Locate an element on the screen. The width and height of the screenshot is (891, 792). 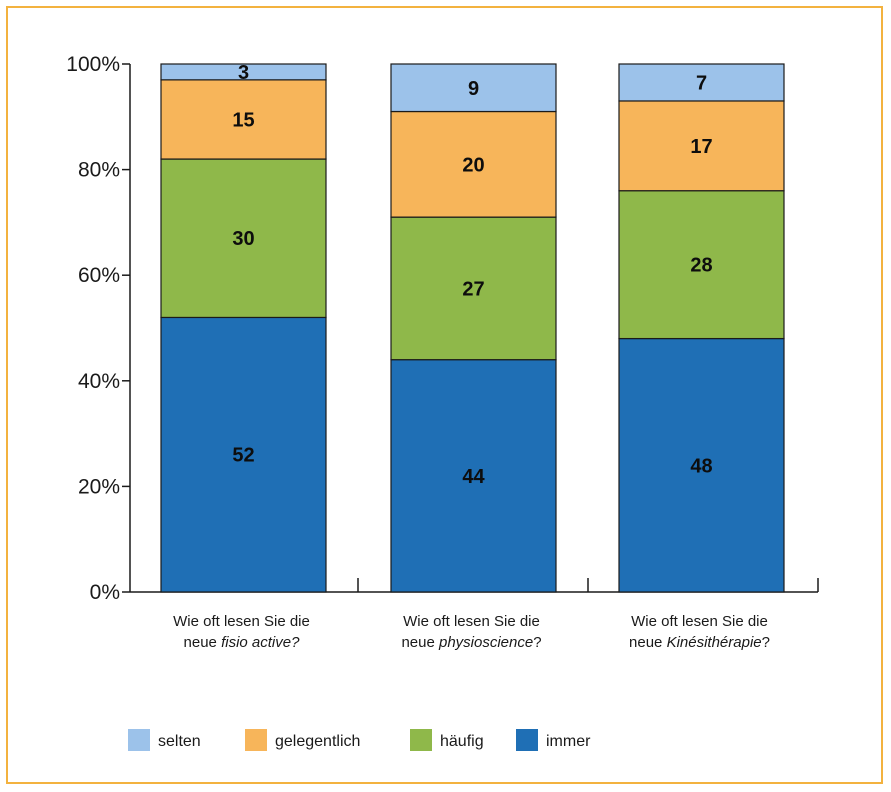
data-label: 9 is located at coordinates (473, 89).